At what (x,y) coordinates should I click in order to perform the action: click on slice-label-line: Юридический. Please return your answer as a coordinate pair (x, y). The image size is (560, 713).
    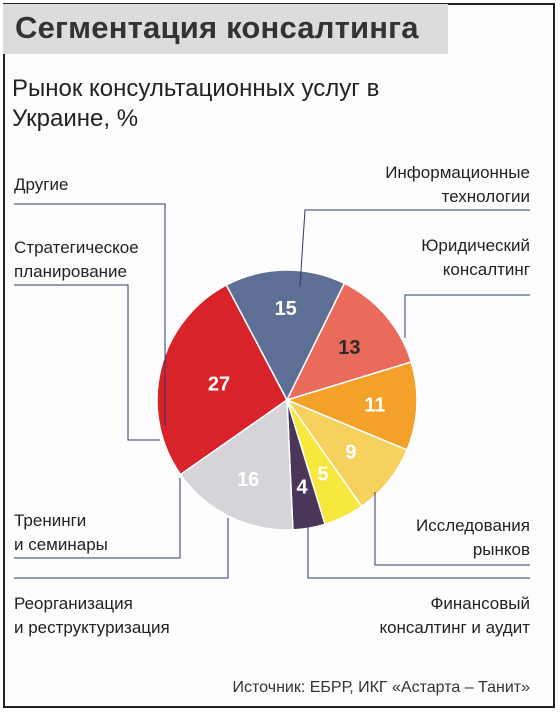
    Looking at the image, I should click on (475, 245).